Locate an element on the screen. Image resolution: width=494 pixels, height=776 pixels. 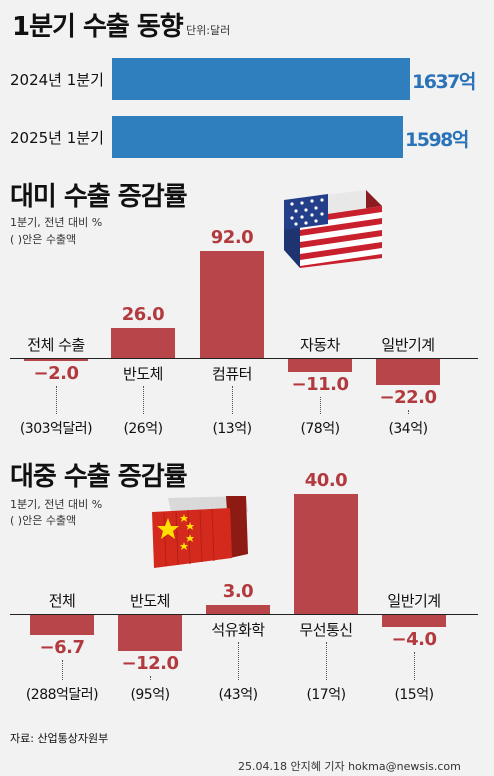
us-chart-note-1: 1분기, 전년 대비 % is located at coordinates (56, 222).